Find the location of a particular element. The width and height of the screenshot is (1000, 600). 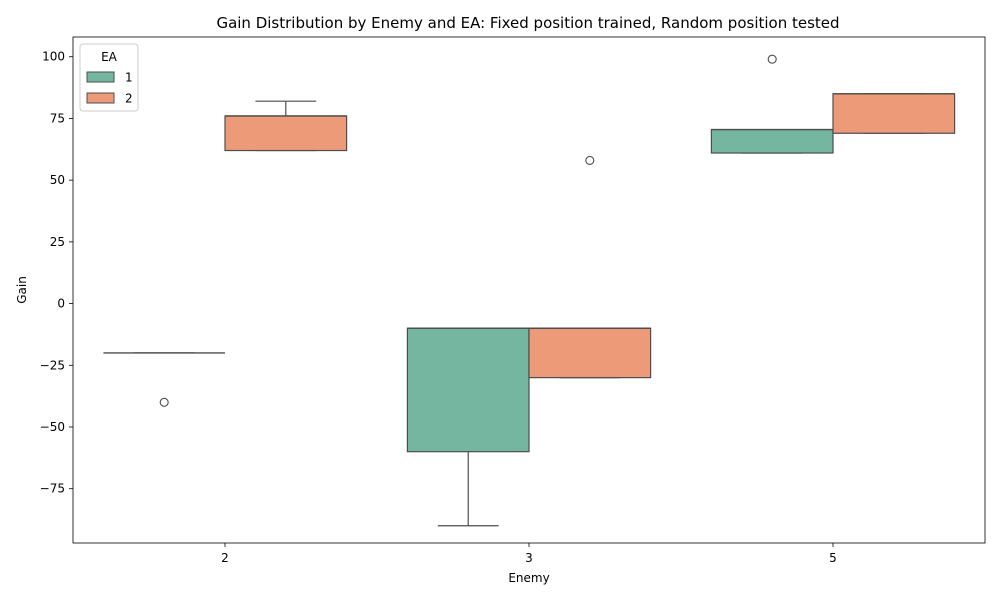

y-tick-label: 0 is located at coordinates (61, 304).